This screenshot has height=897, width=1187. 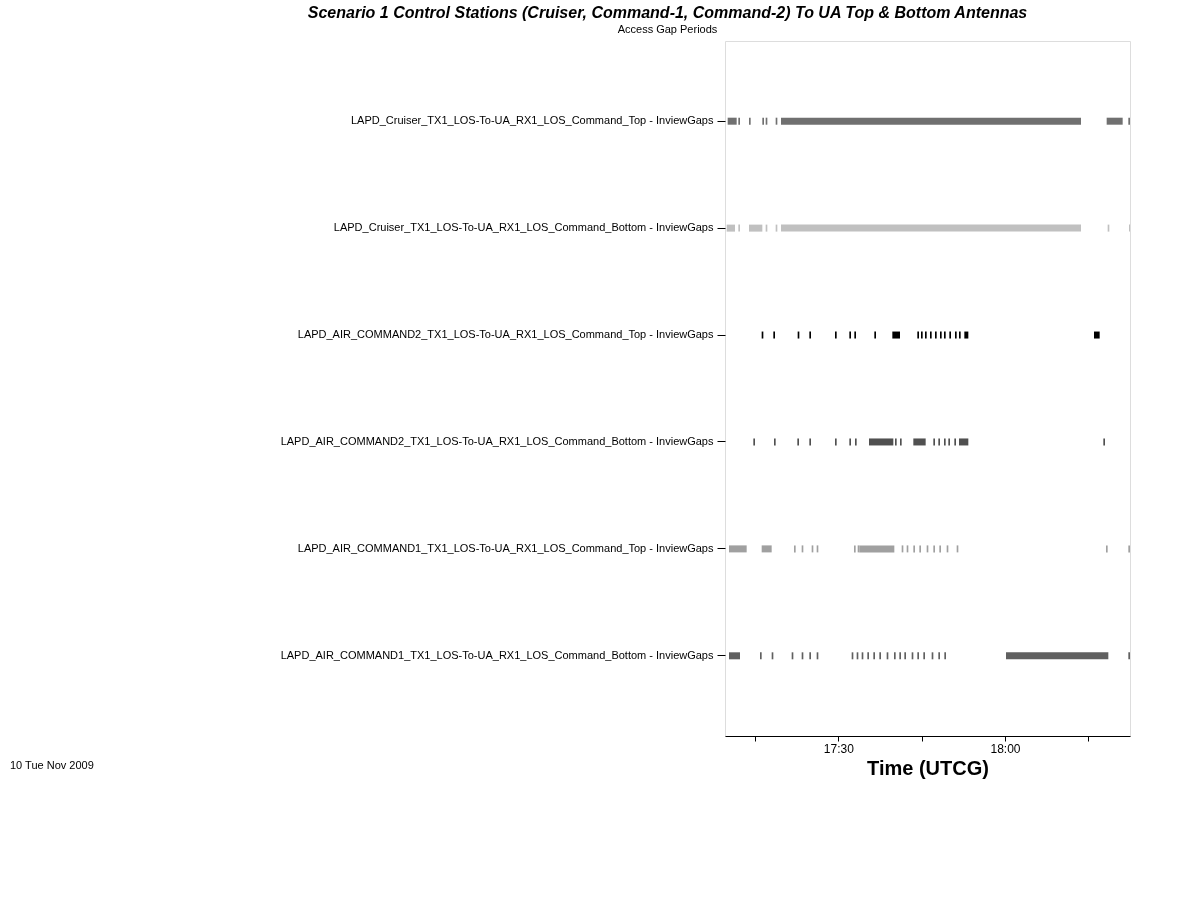 What do you see at coordinates (667, 29) in the screenshot?
I see `chart-subtitle: Access Gap Periods` at bounding box center [667, 29].